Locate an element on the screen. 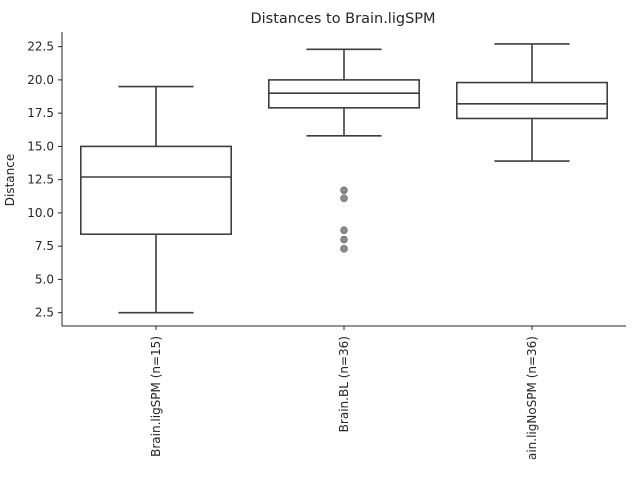  y-tick-label: 5.0 is located at coordinates (44, 279).